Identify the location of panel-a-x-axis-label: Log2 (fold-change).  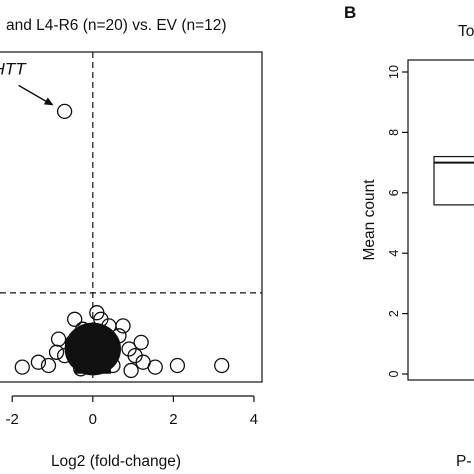
(116, 461).